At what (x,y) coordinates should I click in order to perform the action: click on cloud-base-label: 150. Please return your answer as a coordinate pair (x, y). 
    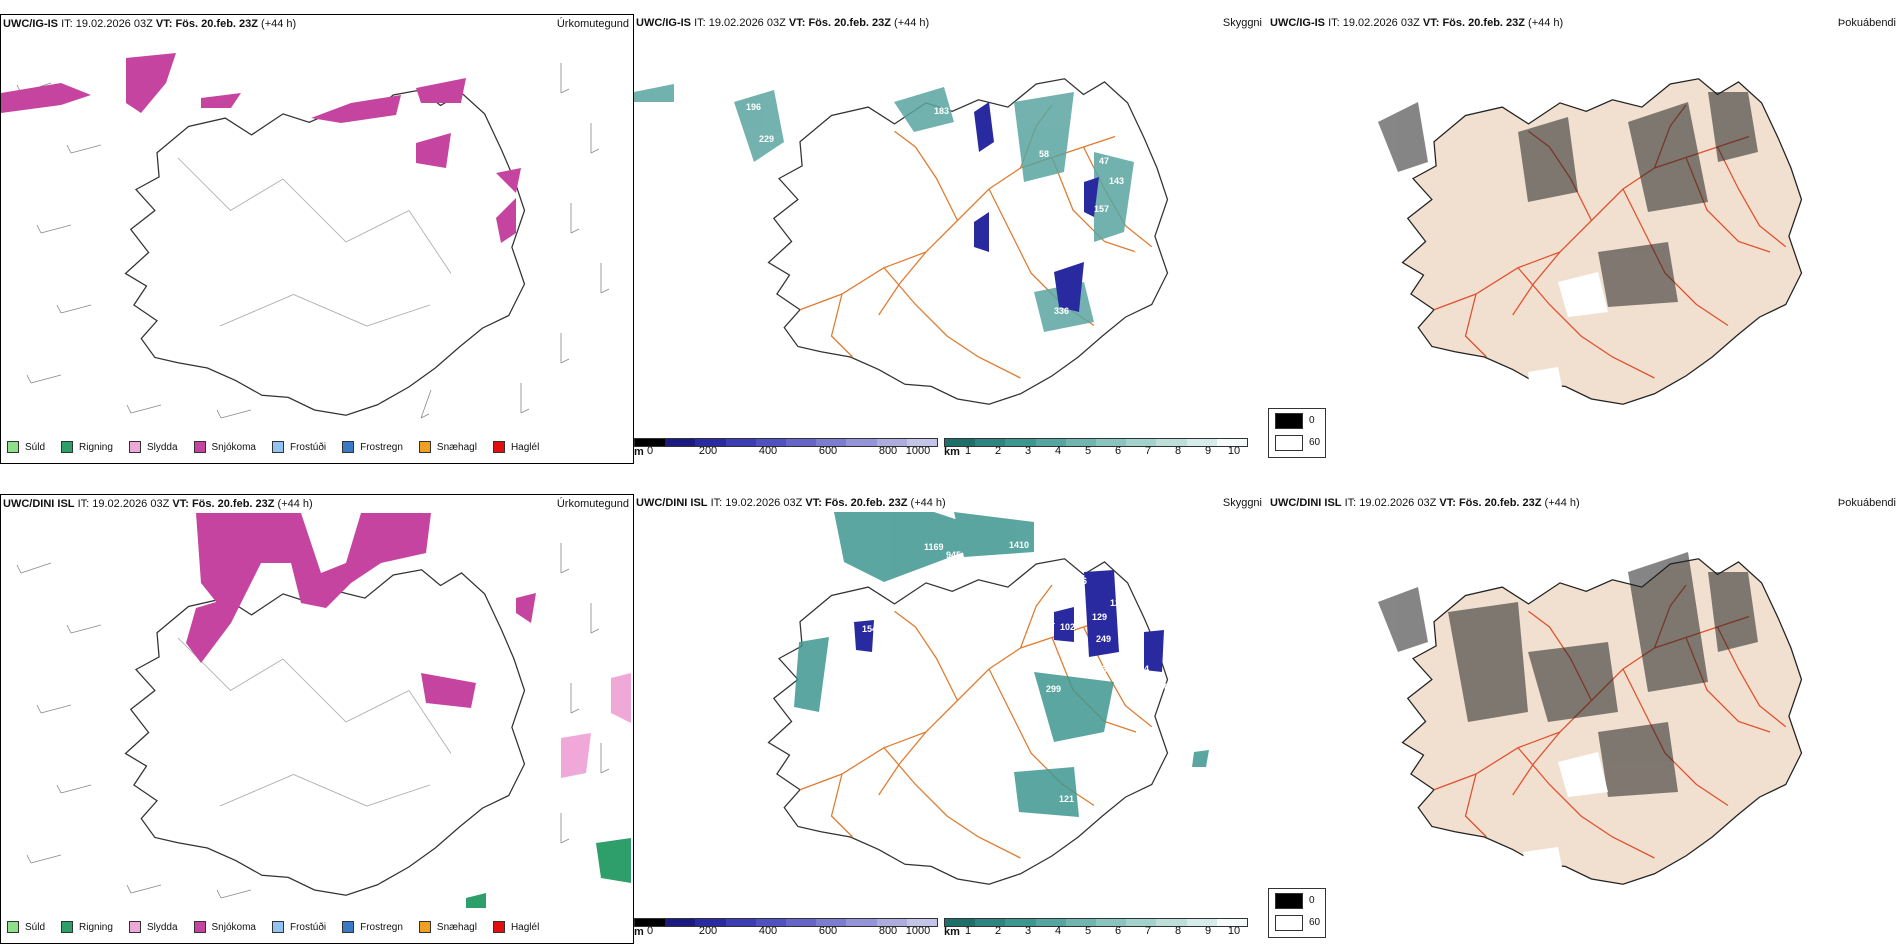
    Looking at the image, I should click on (1161, 687).